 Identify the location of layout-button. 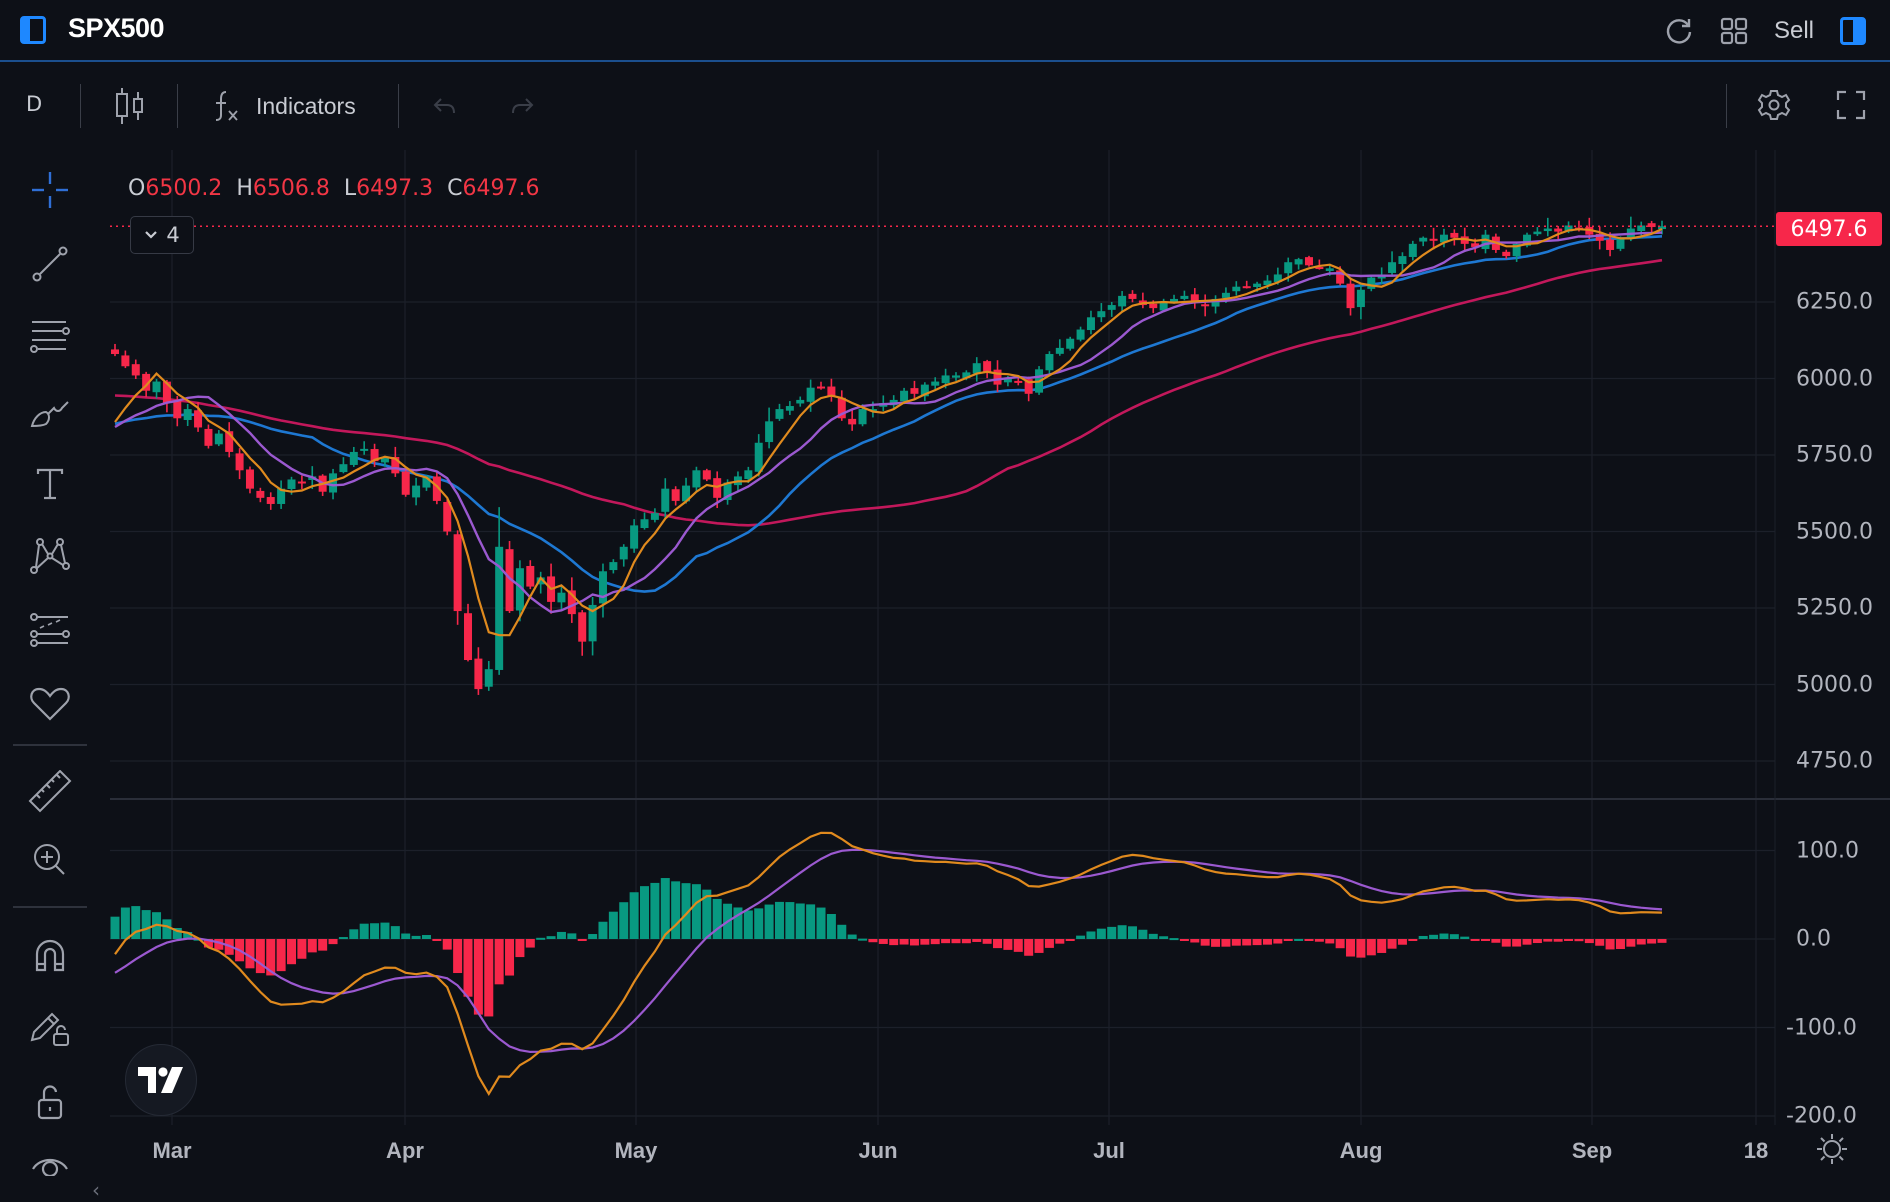
(1734, 31).